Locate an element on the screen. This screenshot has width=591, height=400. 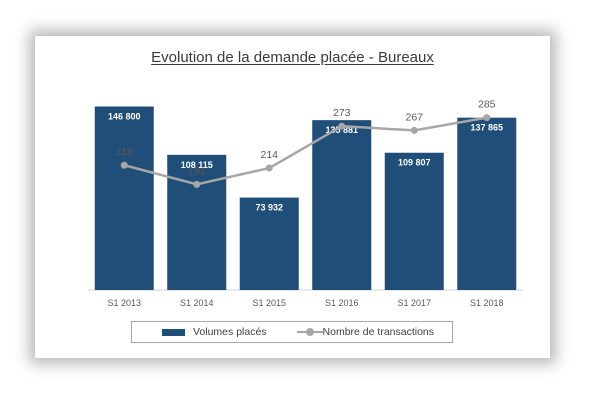
legend-swatch-line is located at coordinates (309, 332).